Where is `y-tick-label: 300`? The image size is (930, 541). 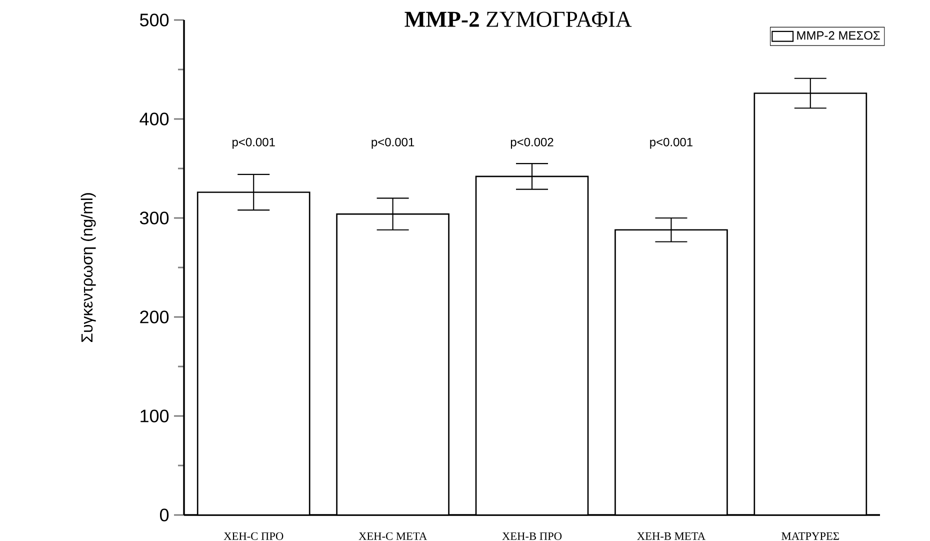 y-tick-label: 300 is located at coordinates (154, 218).